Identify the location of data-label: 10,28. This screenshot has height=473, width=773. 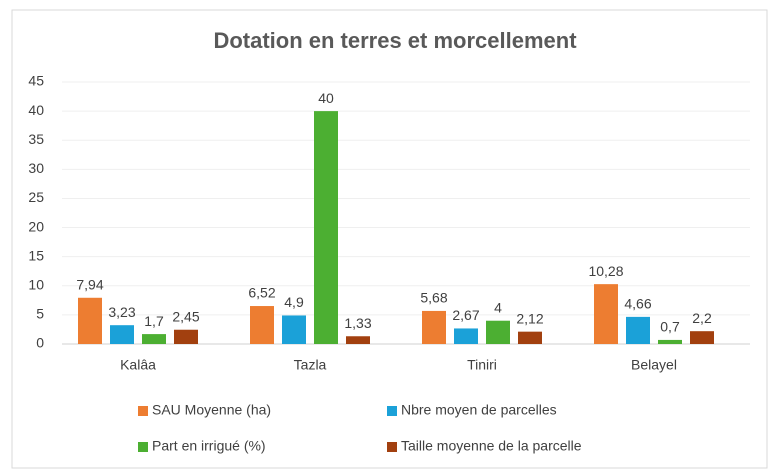
(605, 271).